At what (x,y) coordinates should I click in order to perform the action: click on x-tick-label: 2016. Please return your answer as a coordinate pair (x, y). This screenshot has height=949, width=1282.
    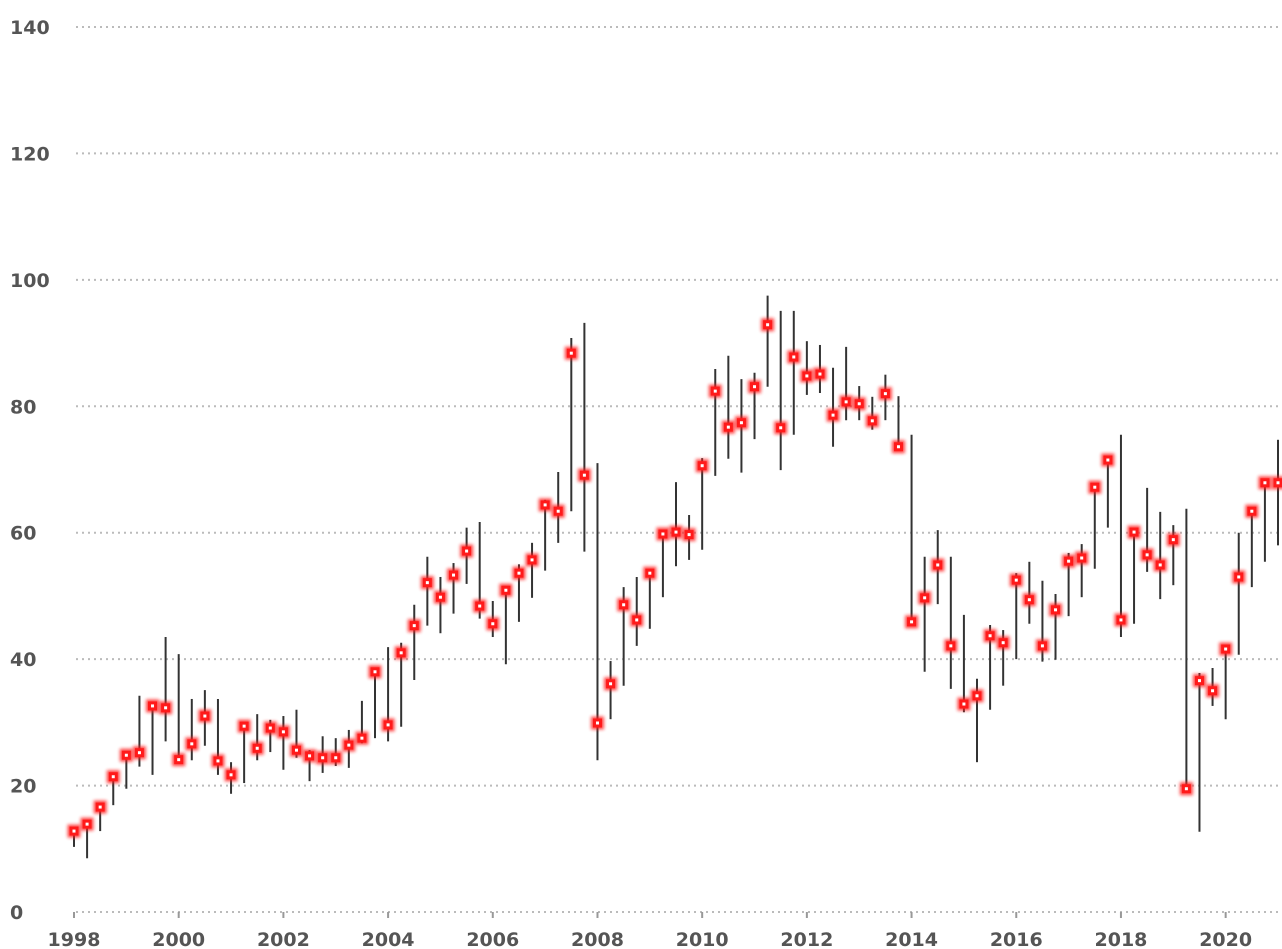
    Looking at the image, I should click on (1016, 939).